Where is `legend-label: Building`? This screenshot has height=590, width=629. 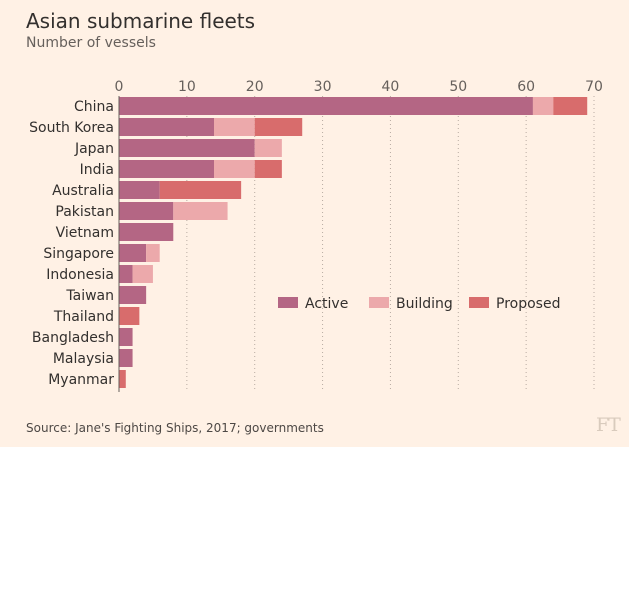 legend-label: Building is located at coordinates (424, 304).